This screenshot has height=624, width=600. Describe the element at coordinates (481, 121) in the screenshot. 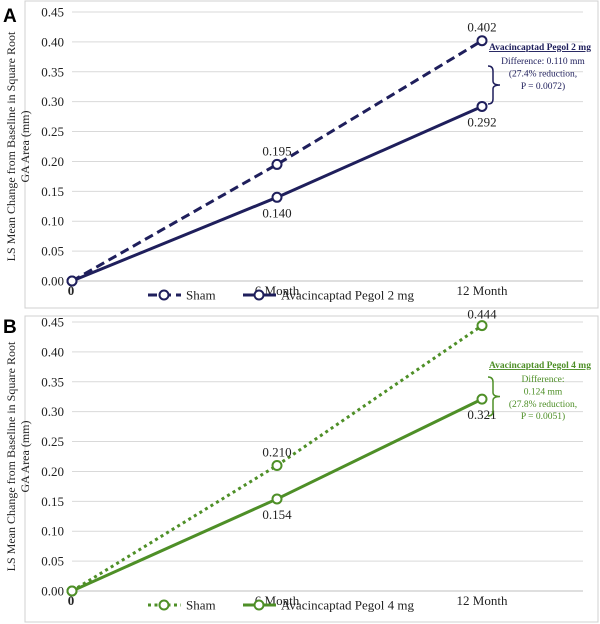

I see `data-label: 0.292` at that location.